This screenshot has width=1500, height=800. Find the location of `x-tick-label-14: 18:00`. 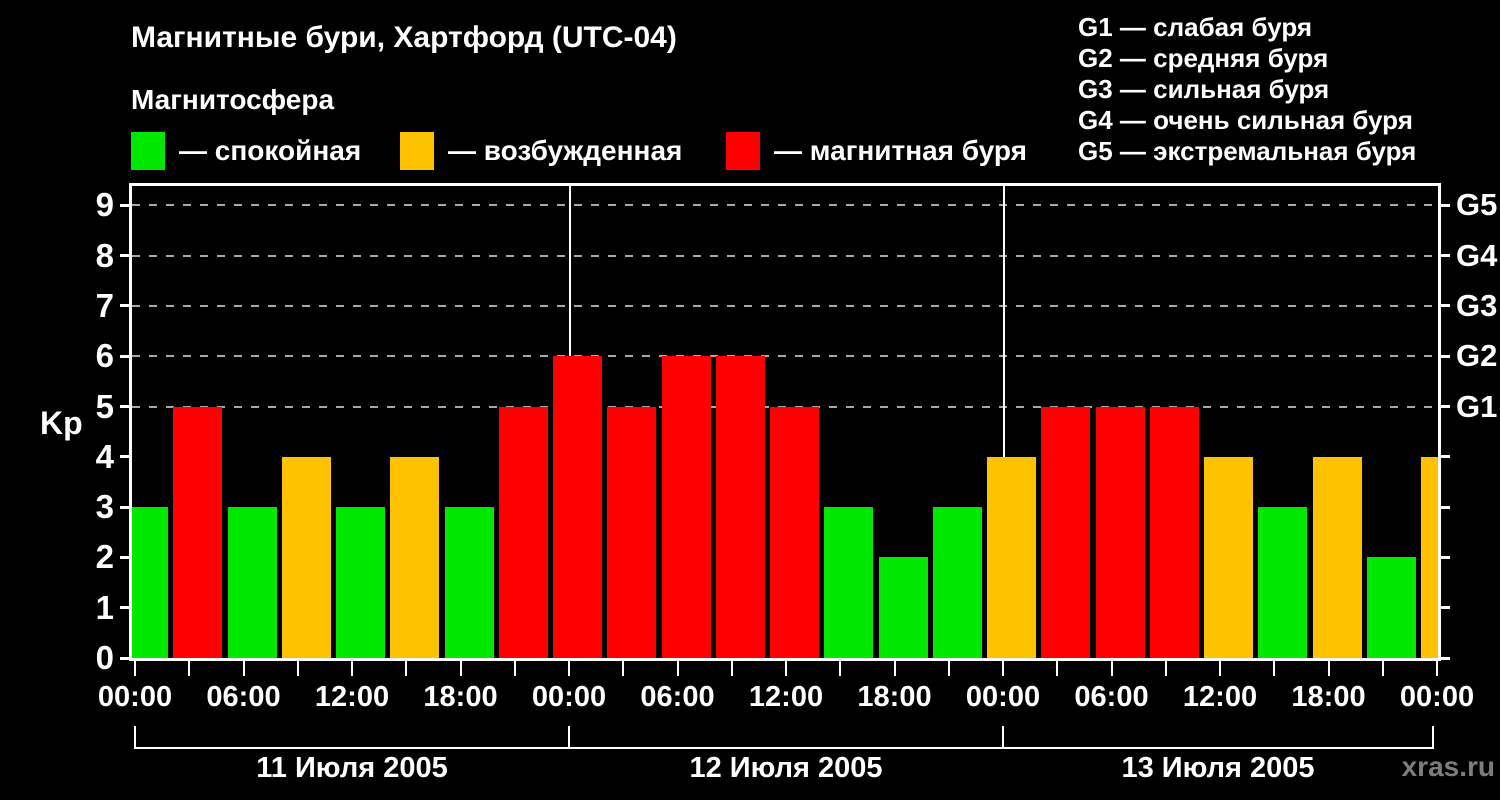

x-tick-label-14: 18:00 is located at coordinates (894, 697).